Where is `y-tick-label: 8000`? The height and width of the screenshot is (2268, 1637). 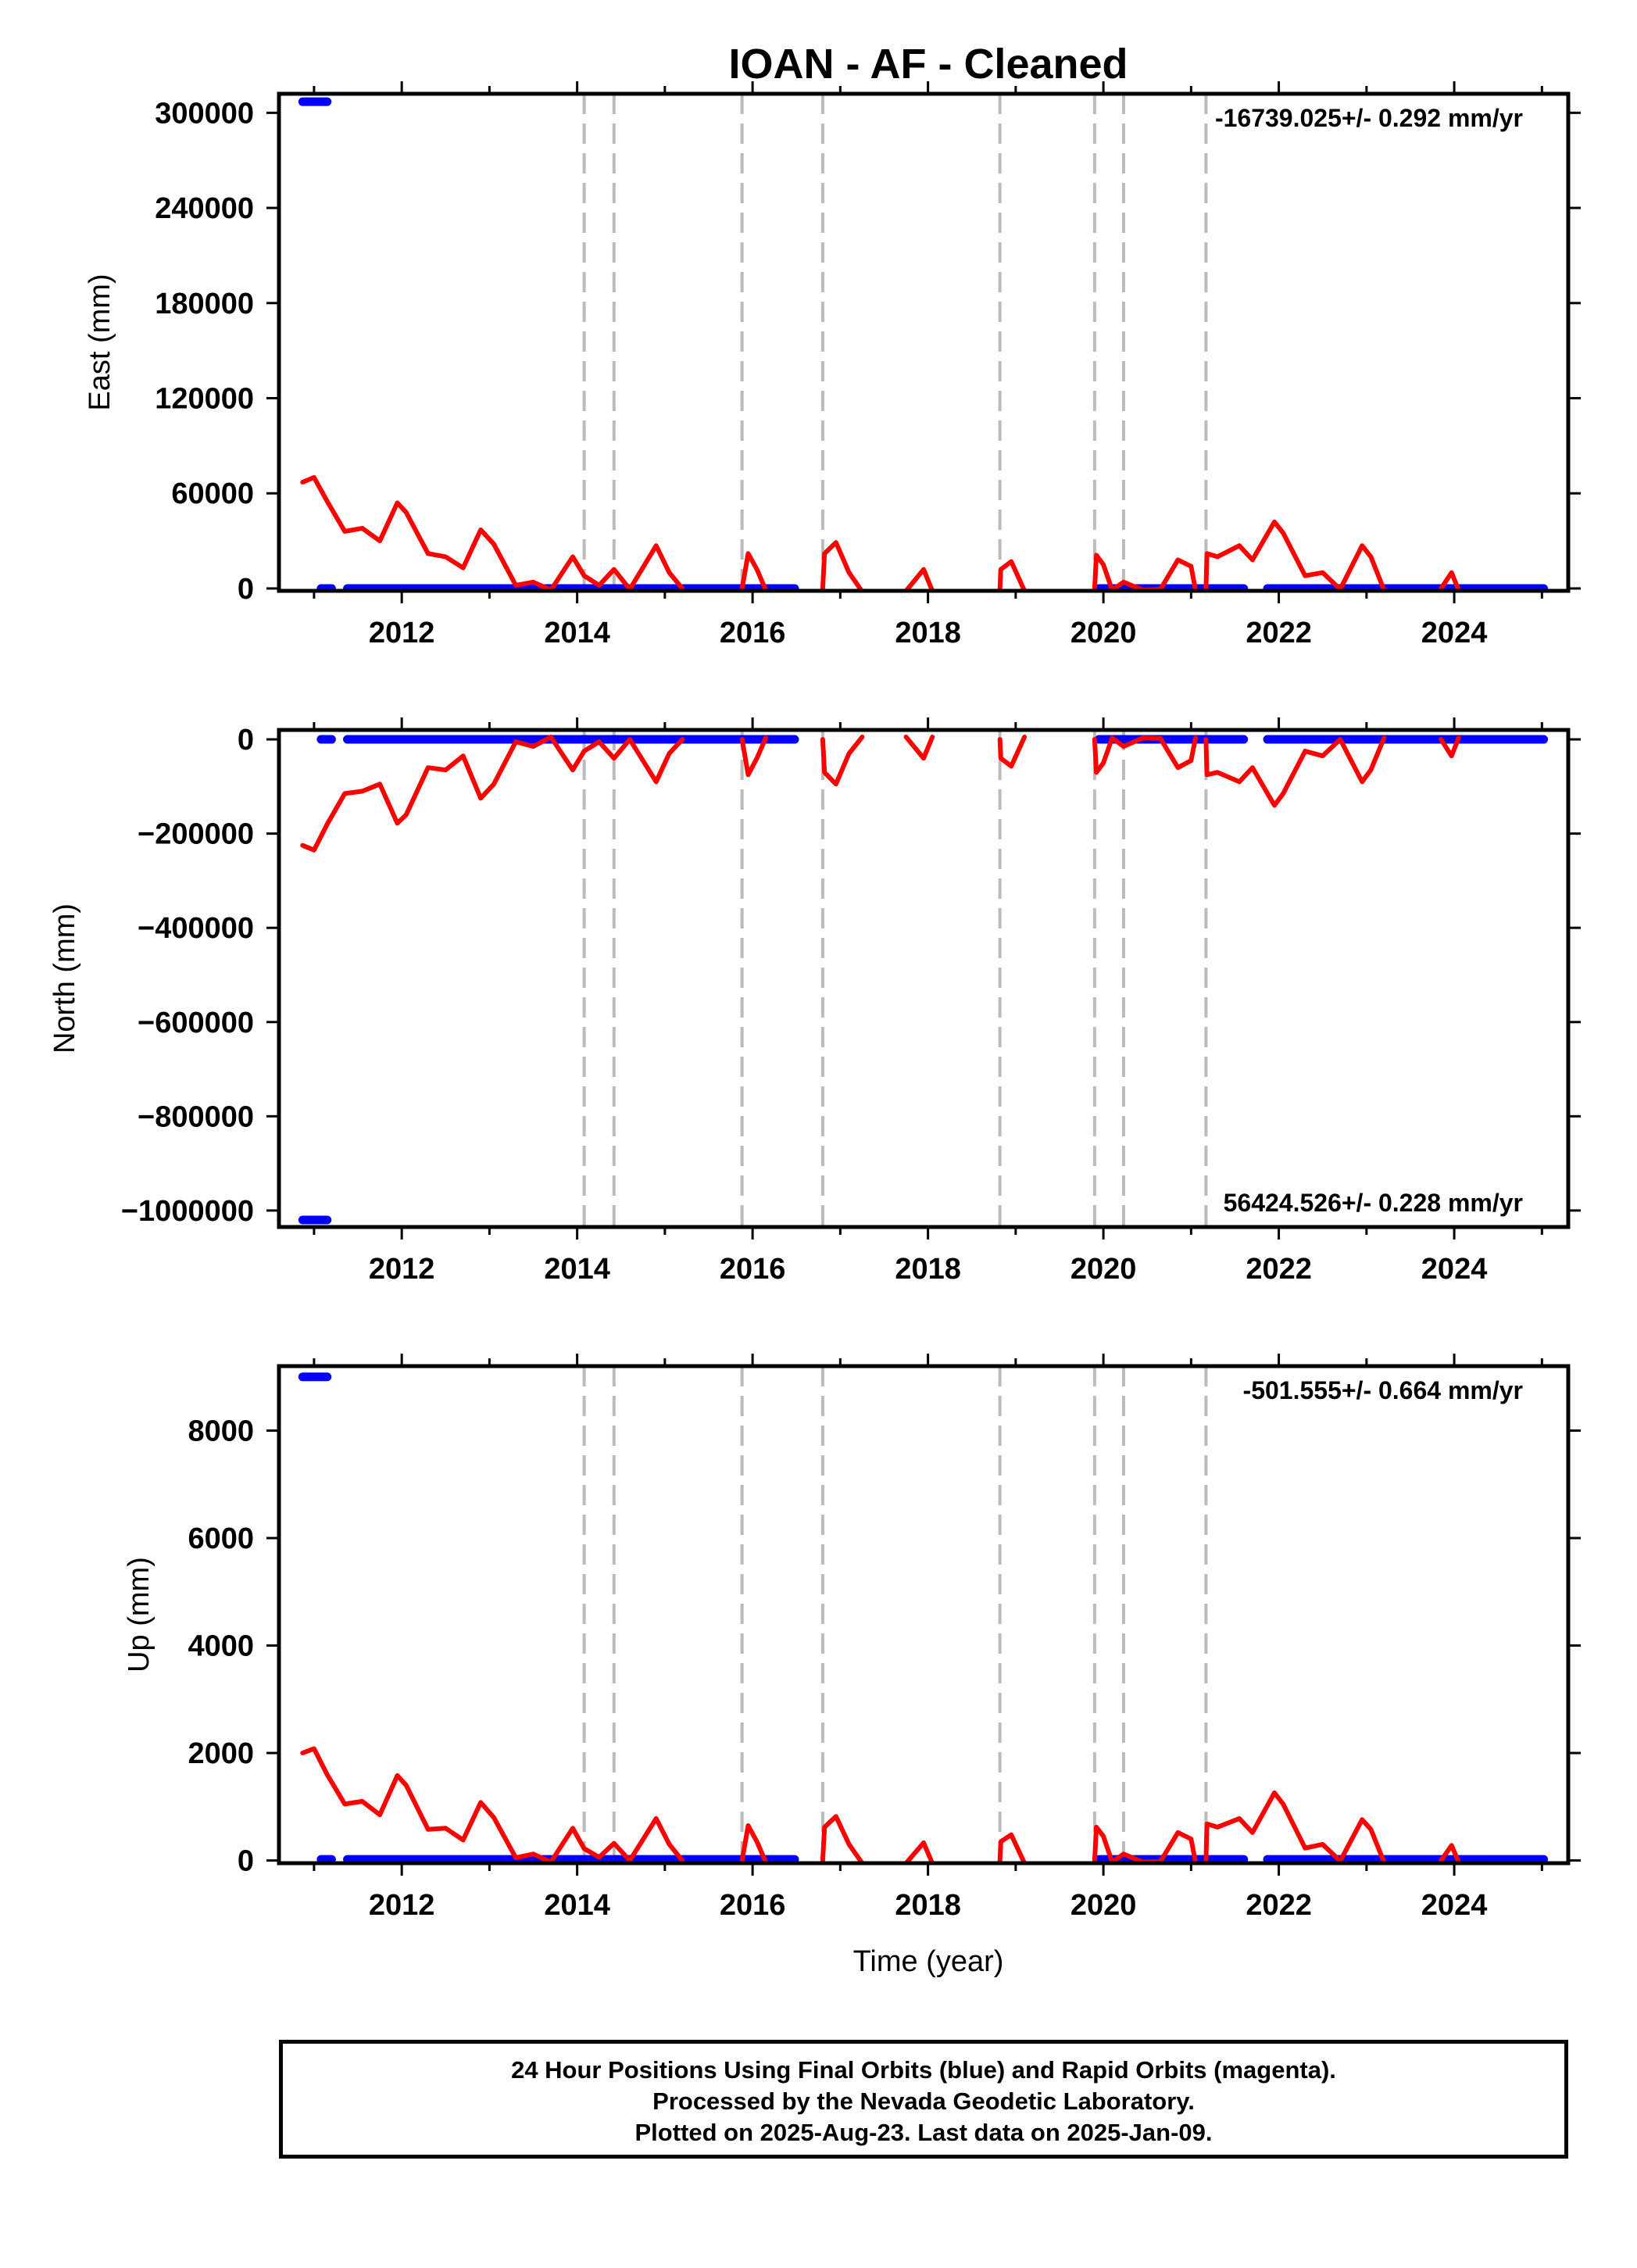
y-tick-label: 8000 is located at coordinates (221, 1432).